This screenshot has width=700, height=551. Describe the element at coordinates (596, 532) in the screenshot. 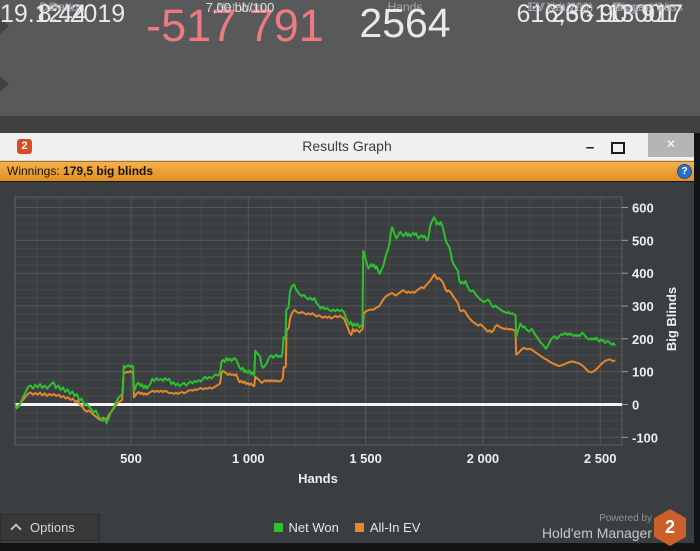

I see `powered-by-line2: Hold'em Manager` at that location.